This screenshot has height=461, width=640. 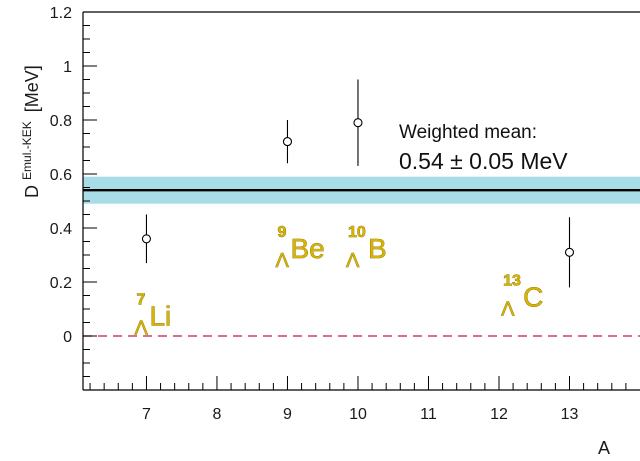 What do you see at coordinates (61, 175) in the screenshot?
I see `y-tick-label: 0.6` at bounding box center [61, 175].